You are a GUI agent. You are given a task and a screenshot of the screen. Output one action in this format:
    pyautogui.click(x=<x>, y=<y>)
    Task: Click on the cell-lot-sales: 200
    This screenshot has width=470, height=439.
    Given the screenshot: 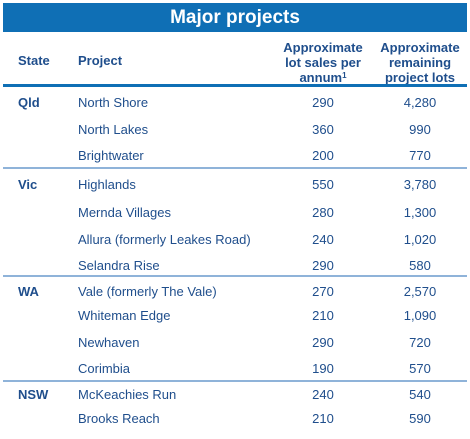 What is the action you would take?
    pyautogui.click(x=323, y=155)
    